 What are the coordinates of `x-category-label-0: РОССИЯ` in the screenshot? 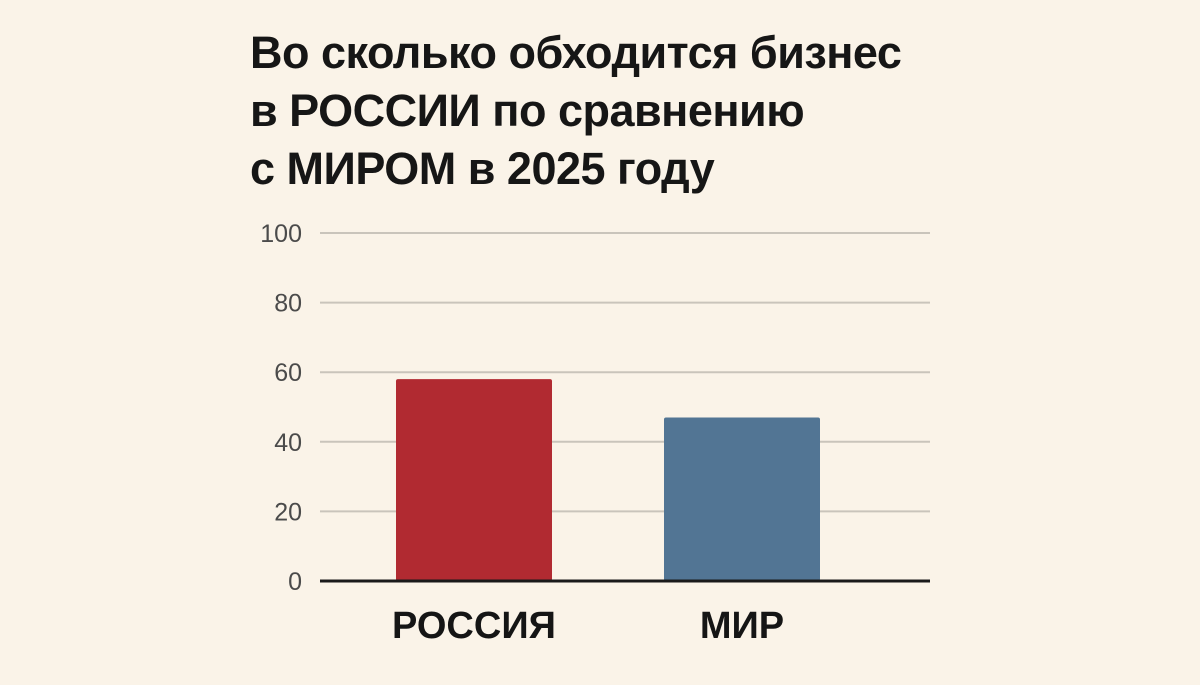 It's located at (474, 626).